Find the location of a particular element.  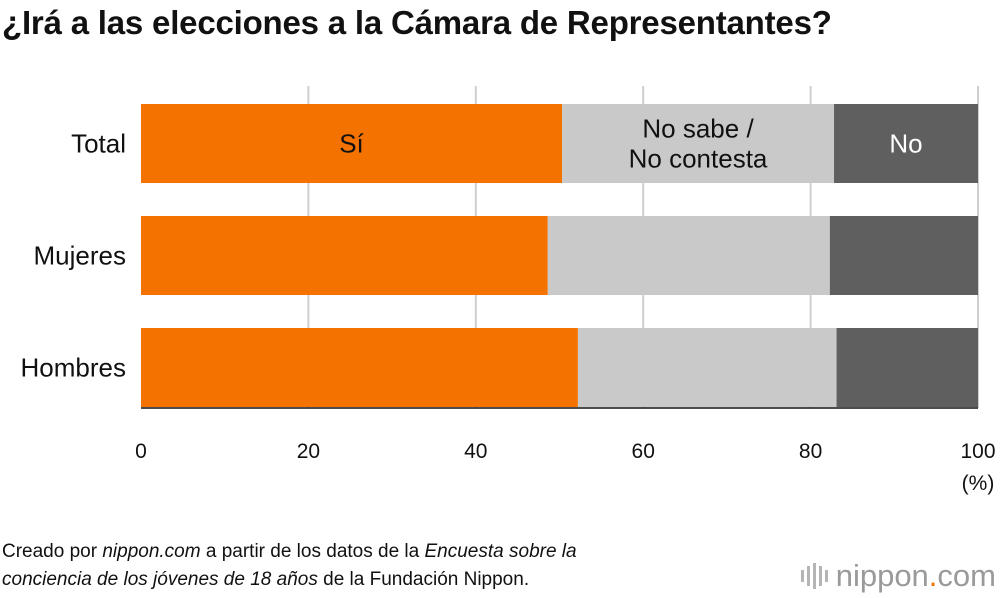

category-label: Total is located at coordinates (98, 144).